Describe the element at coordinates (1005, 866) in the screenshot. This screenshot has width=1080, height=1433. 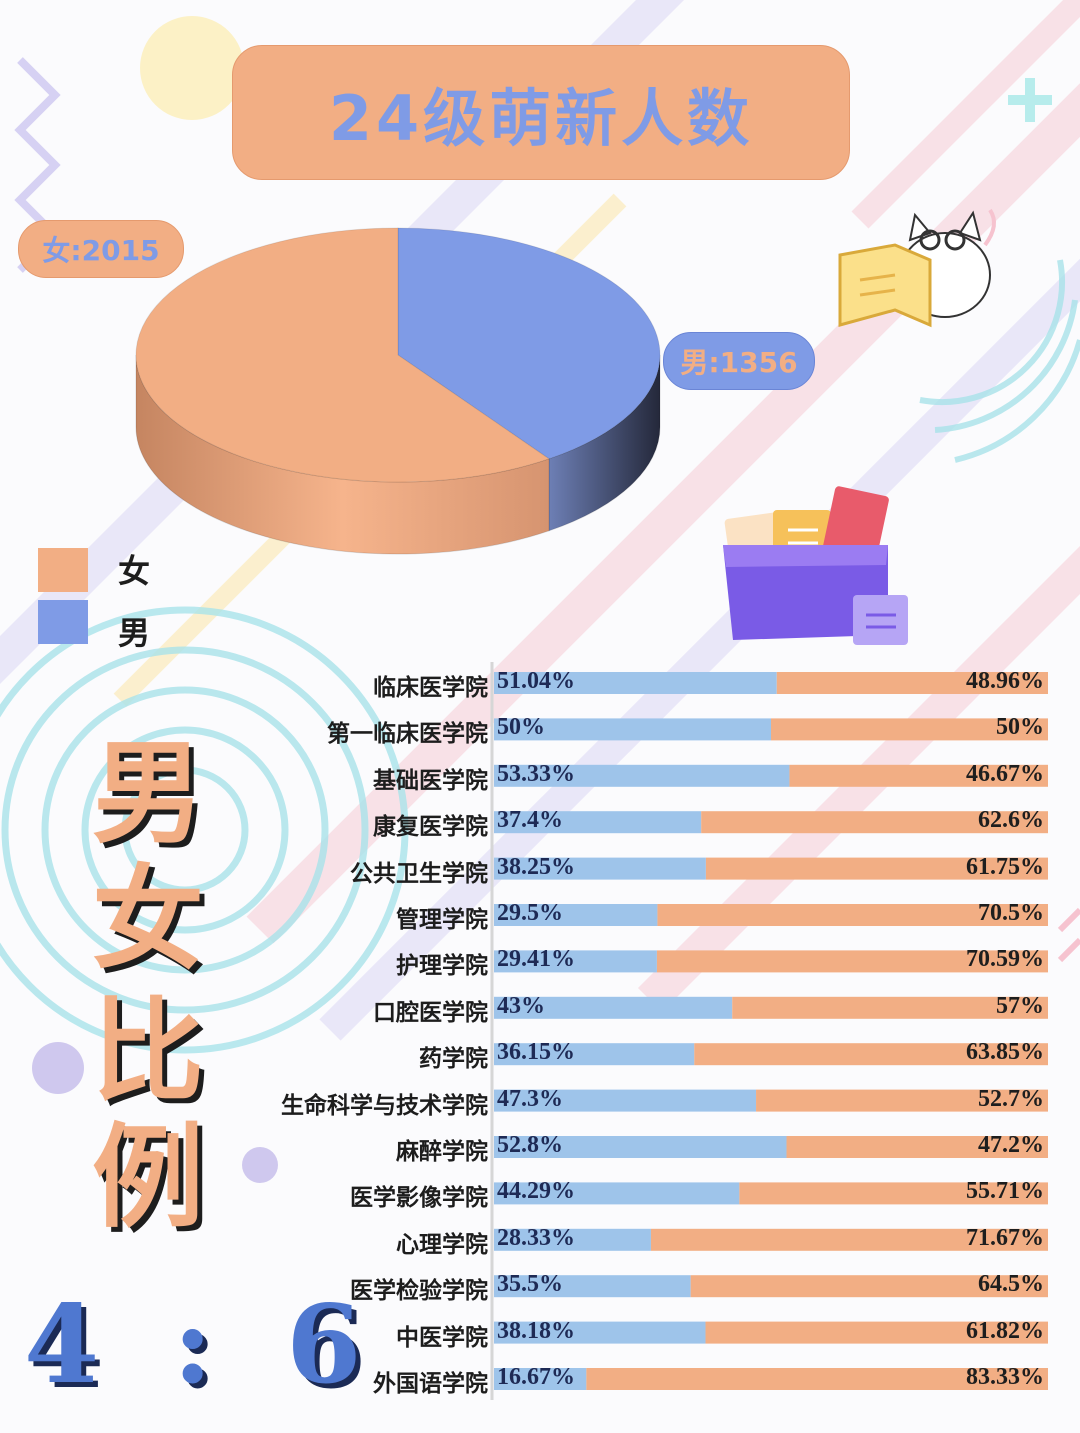
I see `female-percent-label: 61.75%` at that location.